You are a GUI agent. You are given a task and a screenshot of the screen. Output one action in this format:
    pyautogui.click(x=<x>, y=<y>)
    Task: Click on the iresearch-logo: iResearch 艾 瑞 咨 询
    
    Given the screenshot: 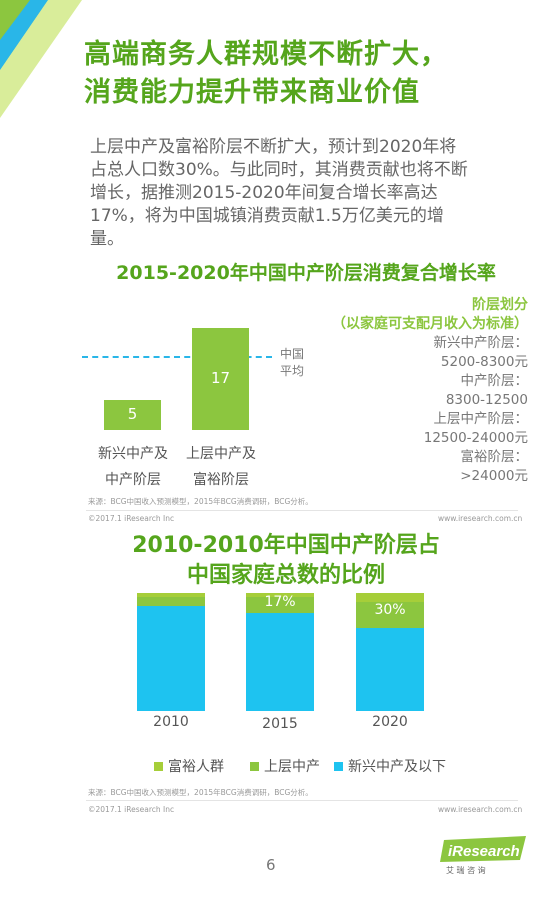 What is the action you would take?
    pyautogui.click(x=482, y=856)
    